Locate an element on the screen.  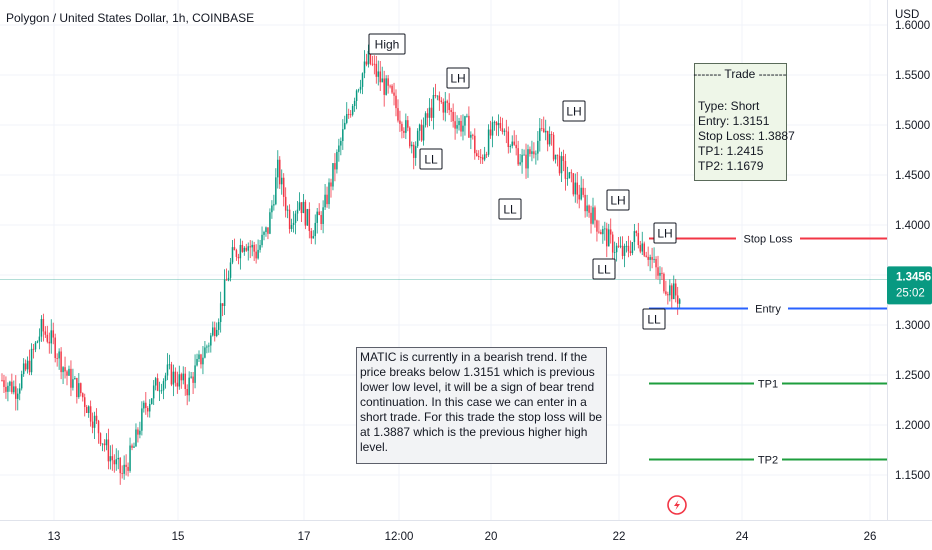
pivot-frame is located at coordinates (604, 269).